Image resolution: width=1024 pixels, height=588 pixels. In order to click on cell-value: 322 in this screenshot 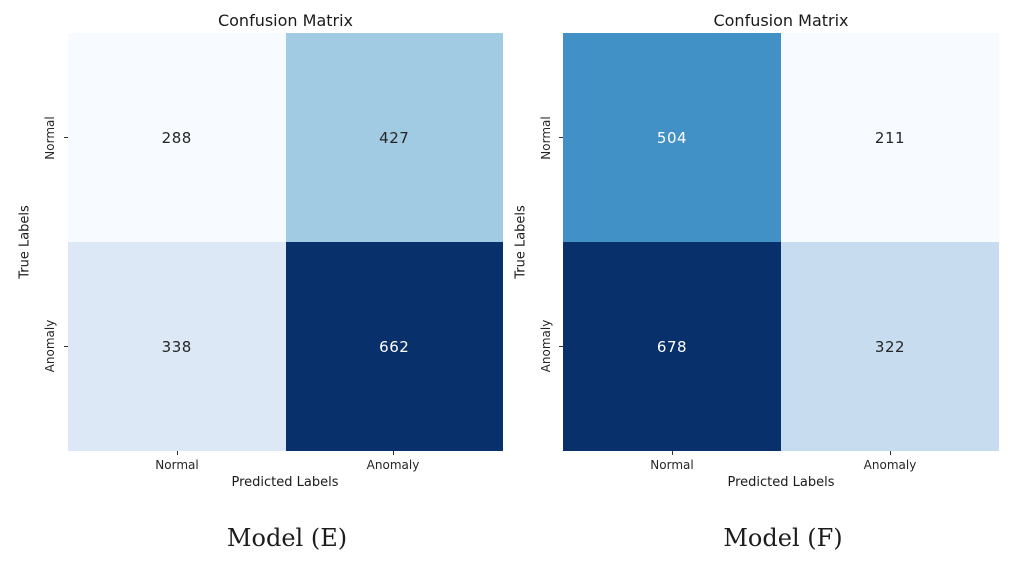, I will do `click(890, 346)`.